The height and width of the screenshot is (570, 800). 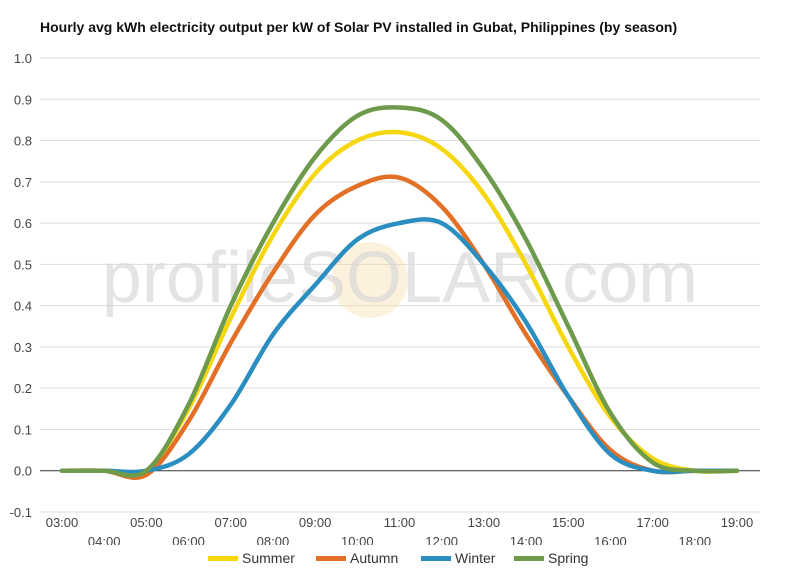 I want to click on legend-label: Summer, so click(x=268, y=558).